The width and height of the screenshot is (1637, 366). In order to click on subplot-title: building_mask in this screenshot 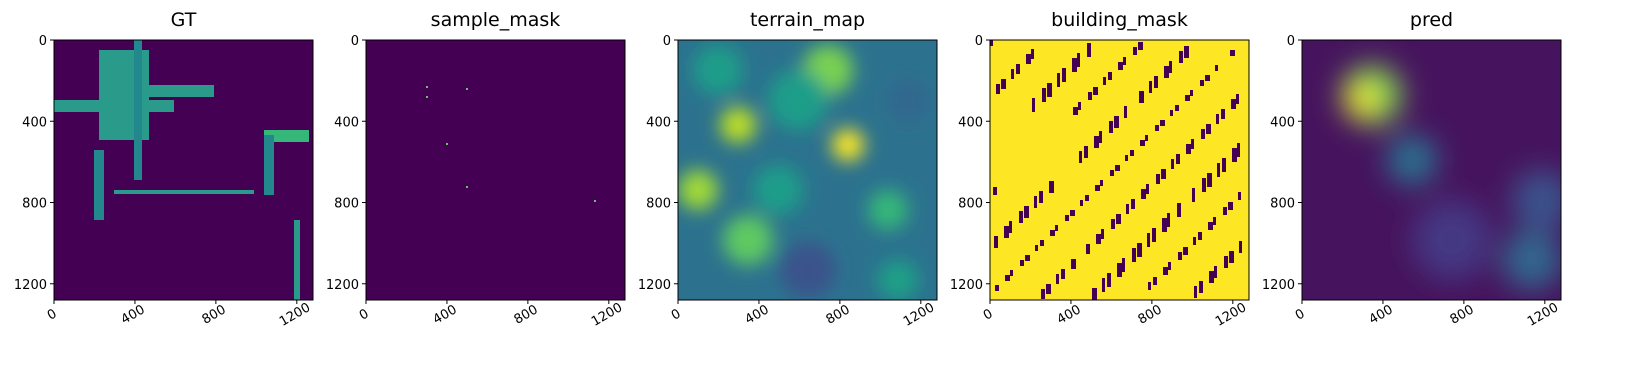, I will do `click(1119, 20)`.